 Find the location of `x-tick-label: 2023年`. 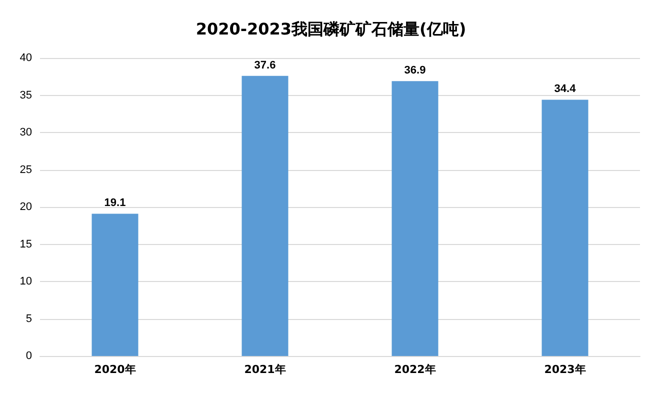

x-tick-label: 2023年 is located at coordinates (565, 369).